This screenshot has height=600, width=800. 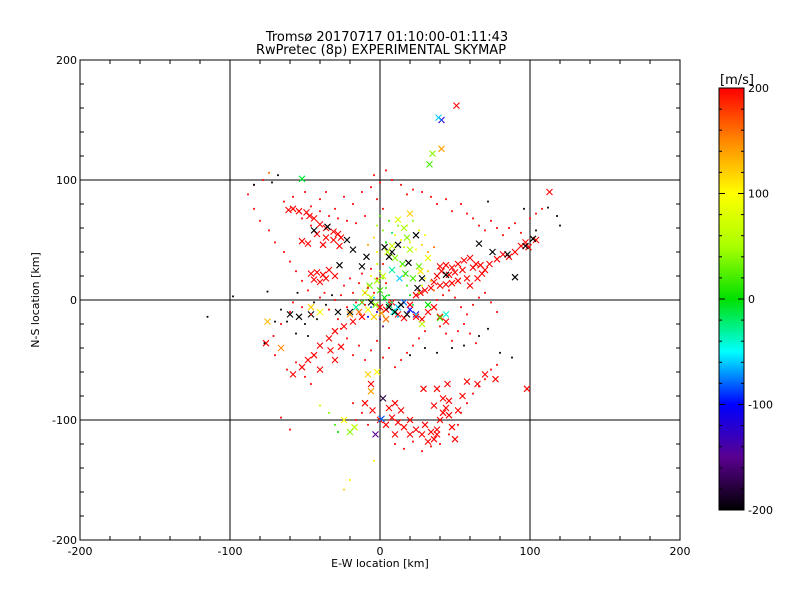 What do you see at coordinates (680, 551) in the screenshot?
I see `x-tick-label: 200` at bounding box center [680, 551].